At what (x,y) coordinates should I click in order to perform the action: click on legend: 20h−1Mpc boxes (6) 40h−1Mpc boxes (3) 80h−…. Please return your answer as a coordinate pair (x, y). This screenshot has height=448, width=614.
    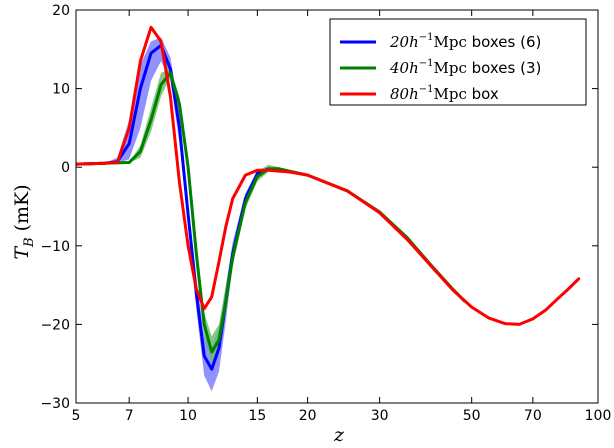
    Looking at the image, I should click on (458, 62).